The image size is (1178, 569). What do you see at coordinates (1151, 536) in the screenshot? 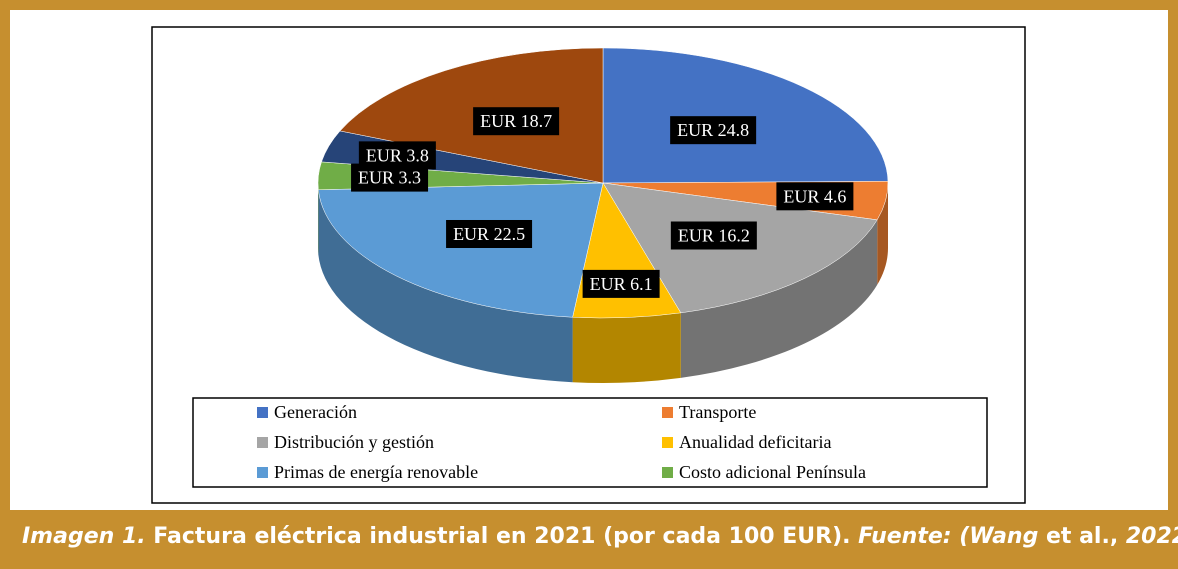
I see `caption-source: 2022).` at bounding box center [1151, 536].